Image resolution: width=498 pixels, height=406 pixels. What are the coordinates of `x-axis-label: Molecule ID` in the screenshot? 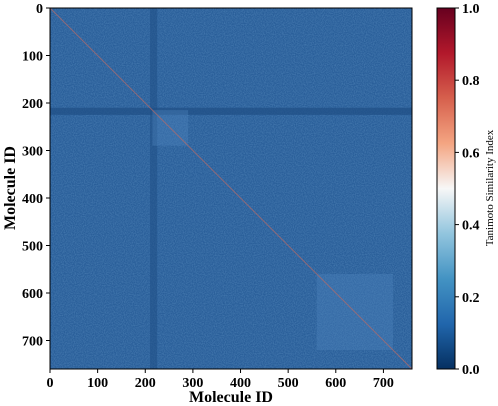 It's located at (231, 397).